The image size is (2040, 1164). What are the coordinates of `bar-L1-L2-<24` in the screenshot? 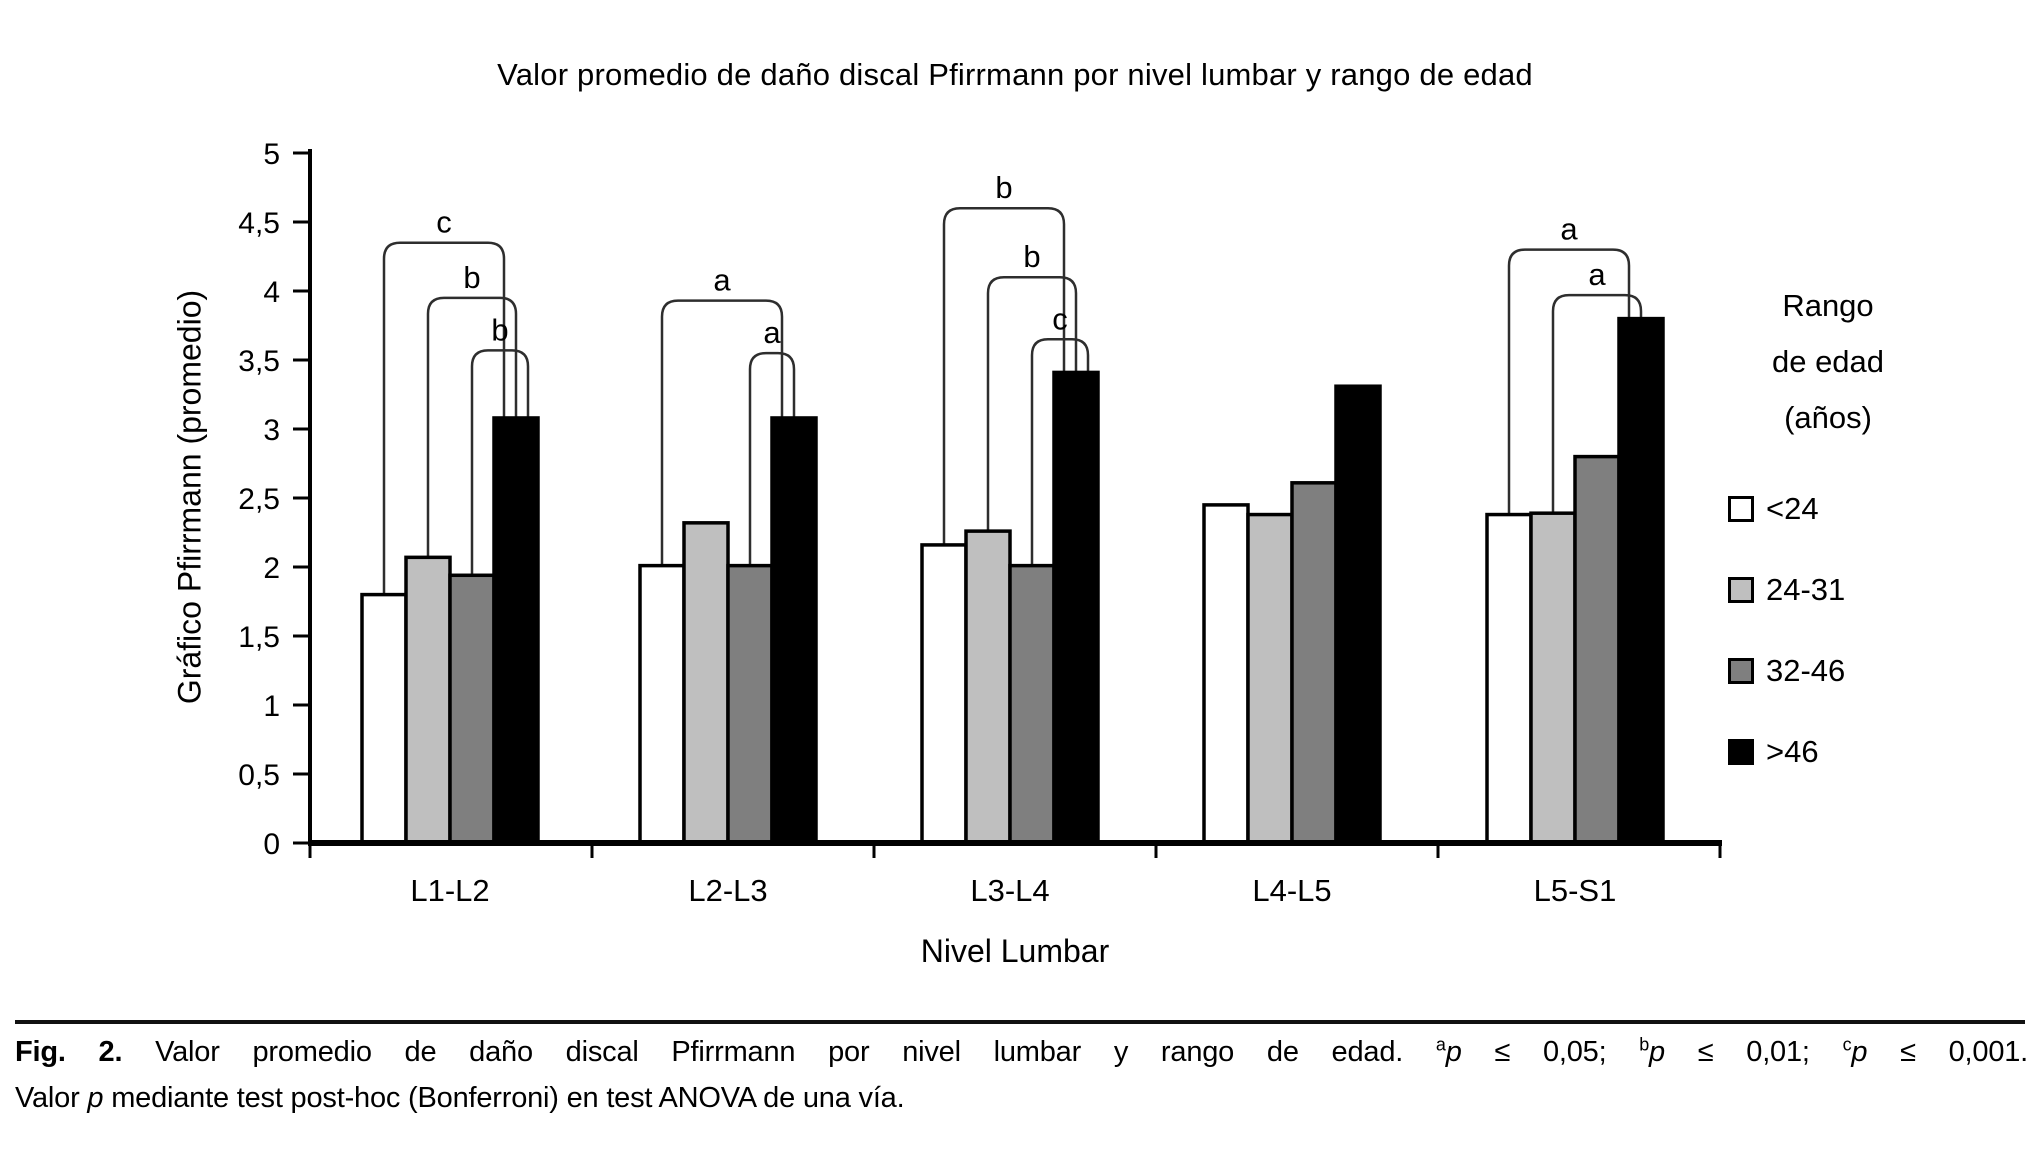 It's located at (384, 718).